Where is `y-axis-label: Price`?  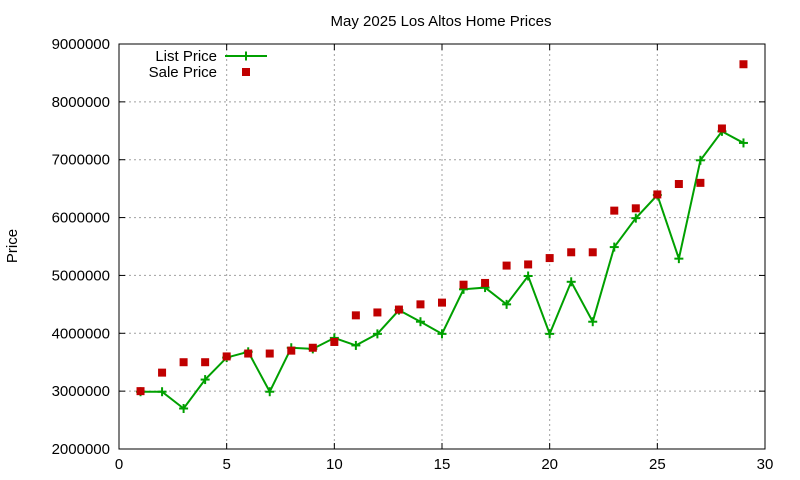
y-axis-label: Price is located at coordinates (12, 246).